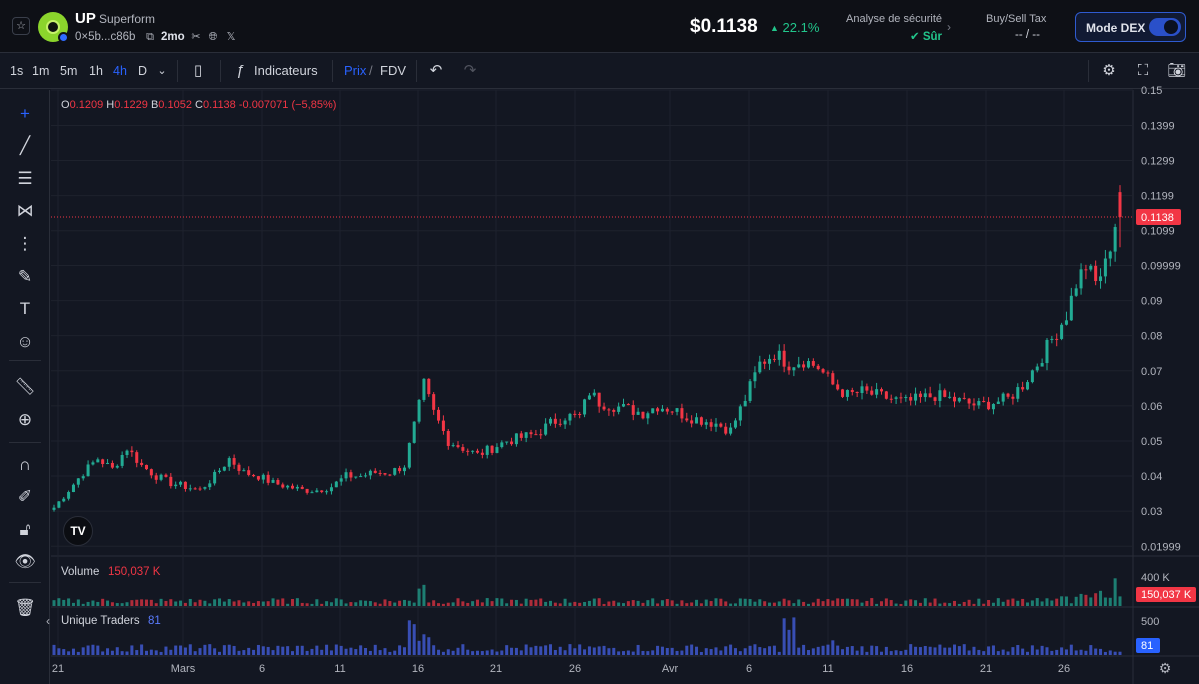 This screenshot has height=684, width=1199. What do you see at coordinates (25, 496) in the screenshot?
I see `lock-drawing-icon: ✐` at bounding box center [25, 496].